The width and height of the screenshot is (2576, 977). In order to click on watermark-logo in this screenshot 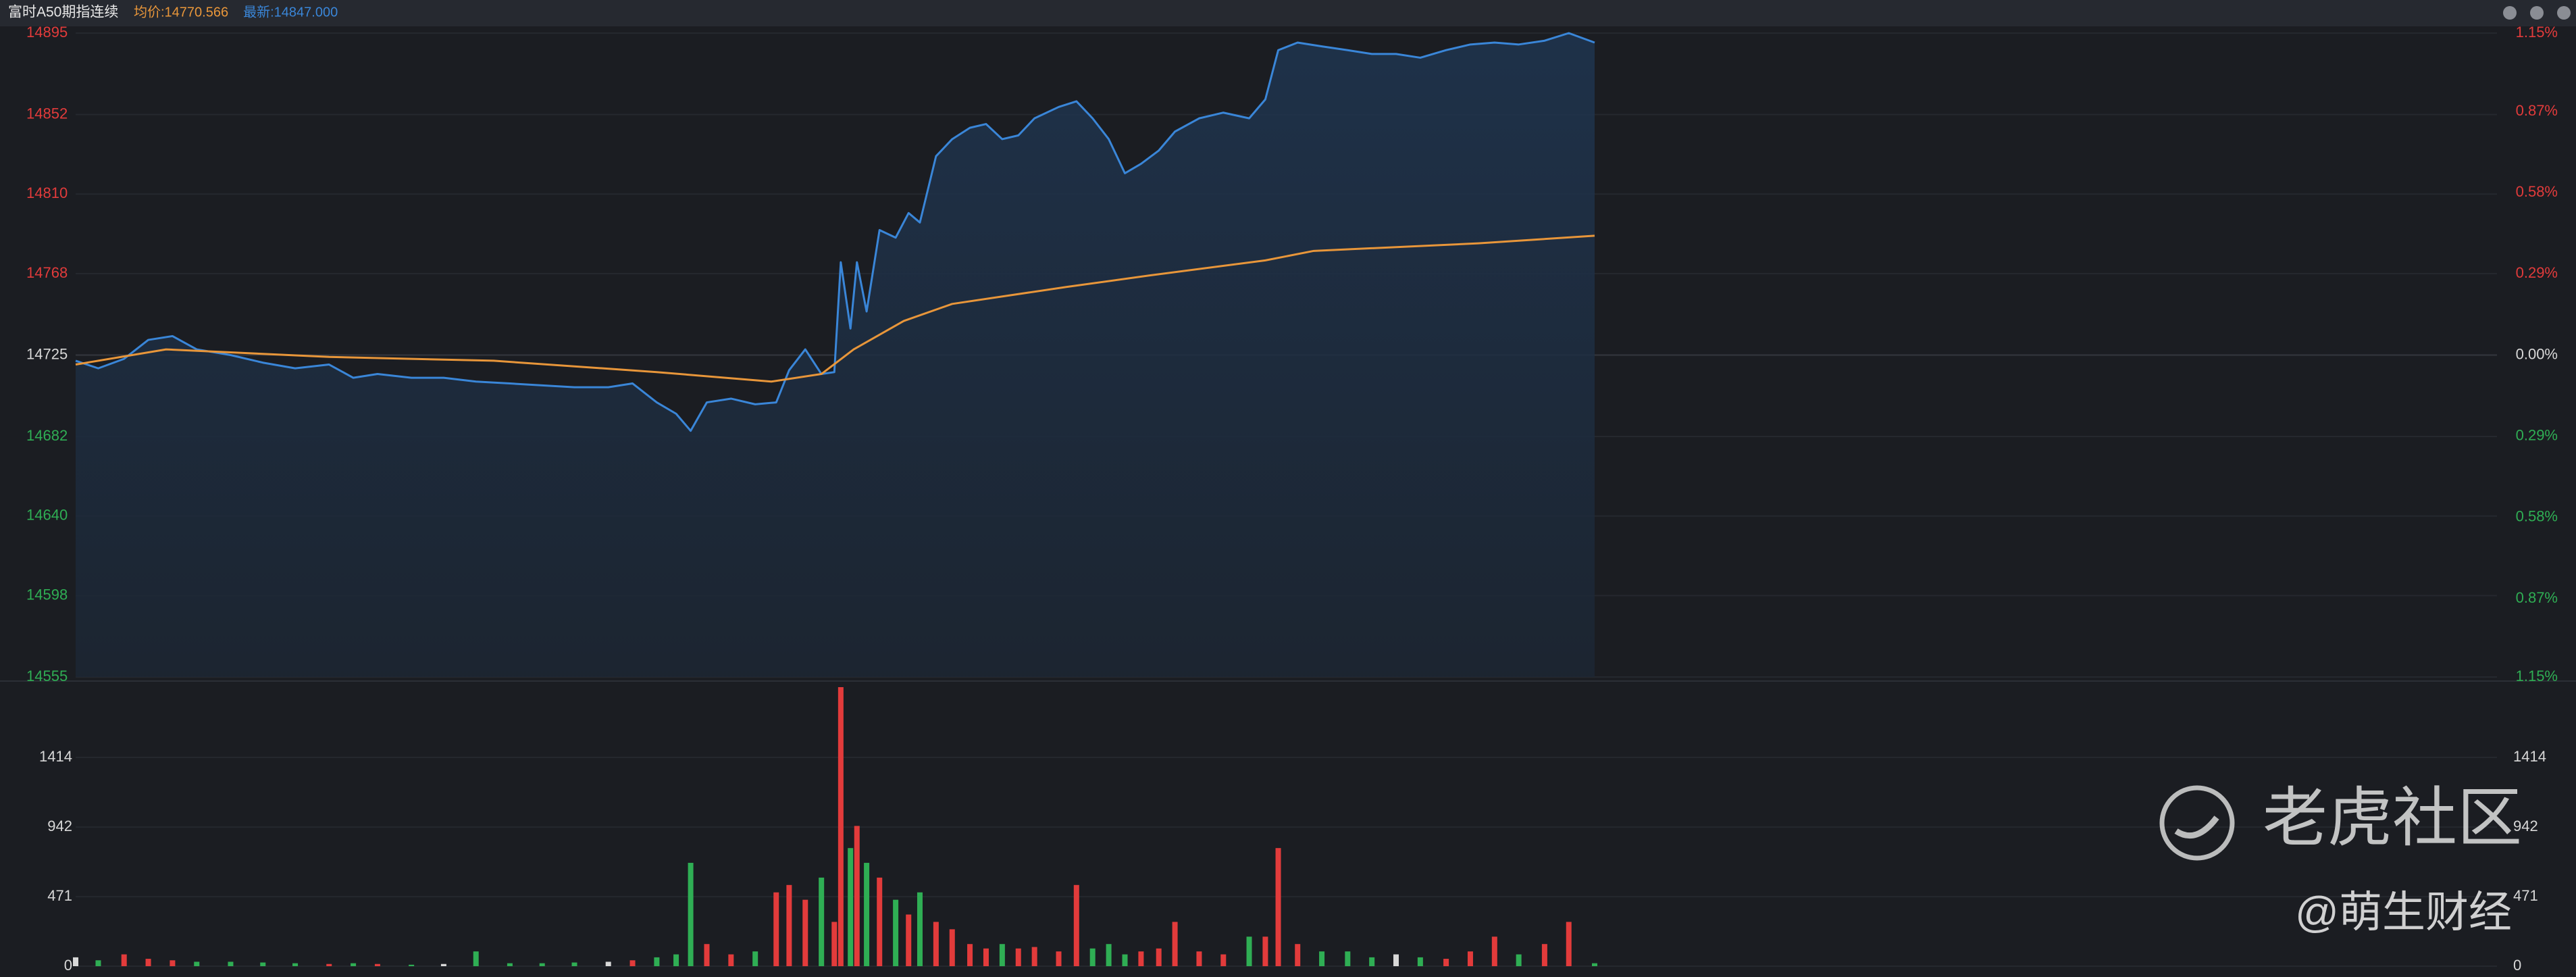, I will do `click(2197, 823)`.